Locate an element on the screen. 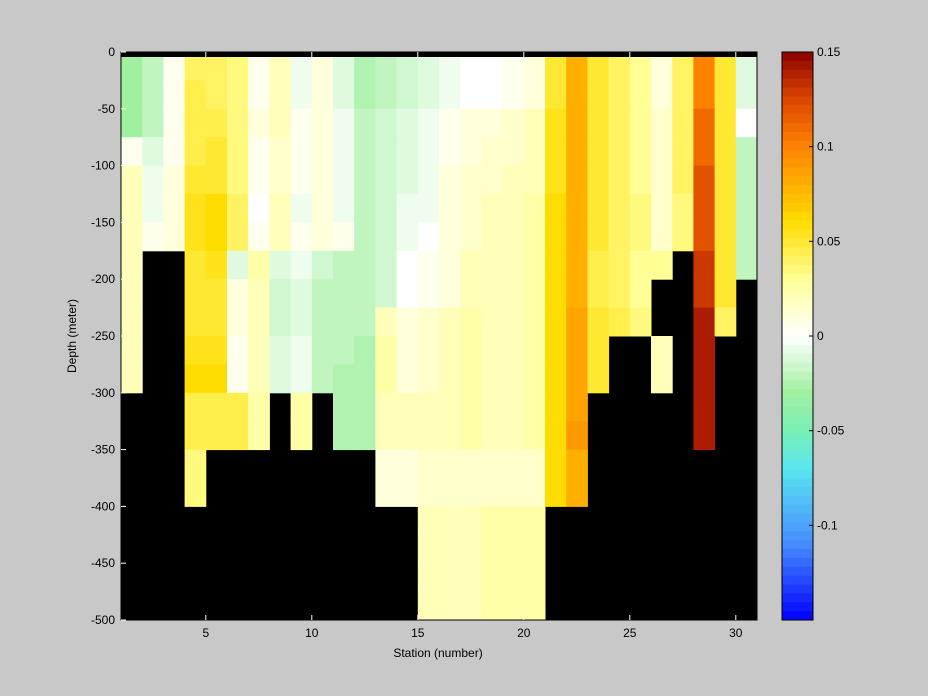 This screenshot has height=696, width=928. y-tick-label: -150 is located at coordinates (103, 222).